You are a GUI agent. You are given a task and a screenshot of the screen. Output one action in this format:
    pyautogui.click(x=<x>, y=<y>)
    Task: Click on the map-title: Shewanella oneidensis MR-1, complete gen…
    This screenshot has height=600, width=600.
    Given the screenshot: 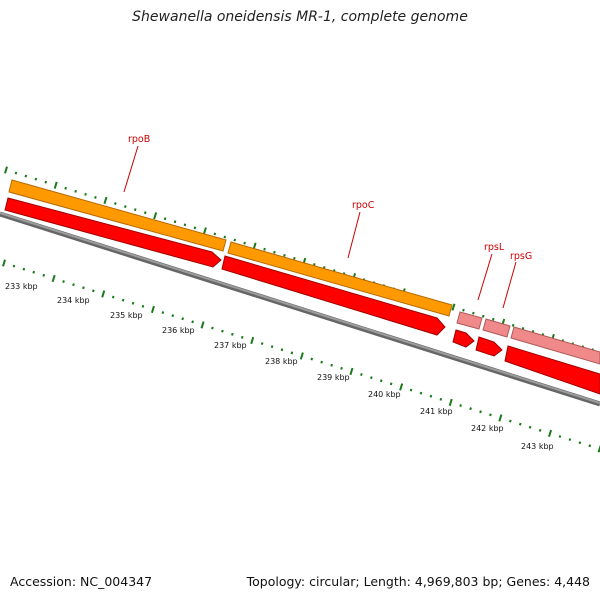 What is the action you would take?
    pyautogui.click(x=300, y=17)
    